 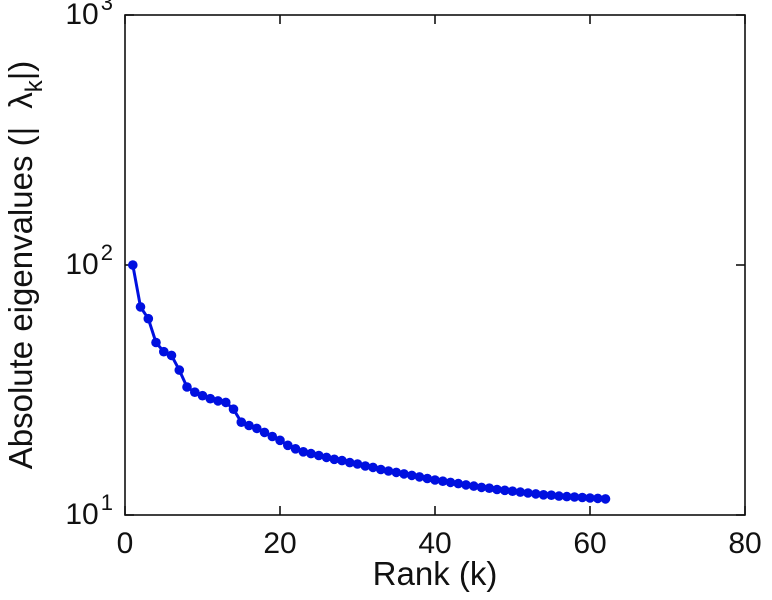 What do you see at coordinates (744, 543) in the screenshot?
I see `x-tick-label: 80` at bounding box center [744, 543].